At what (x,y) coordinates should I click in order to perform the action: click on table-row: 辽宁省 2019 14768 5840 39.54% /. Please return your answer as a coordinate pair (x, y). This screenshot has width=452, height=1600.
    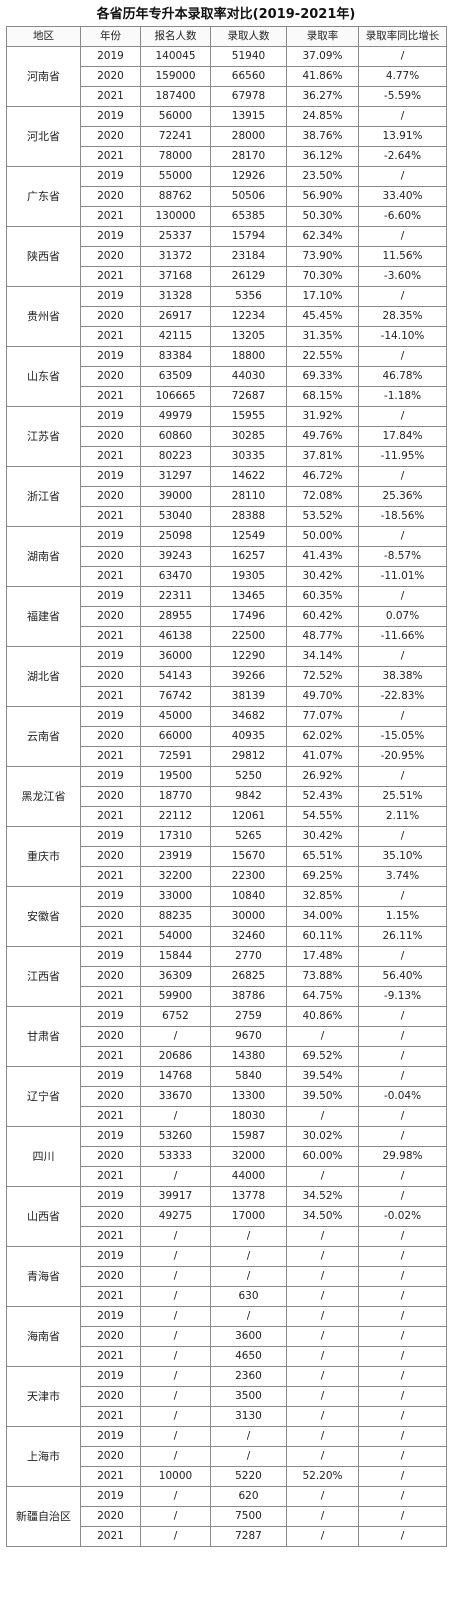
    Looking at the image, I should click on (226, 1096).